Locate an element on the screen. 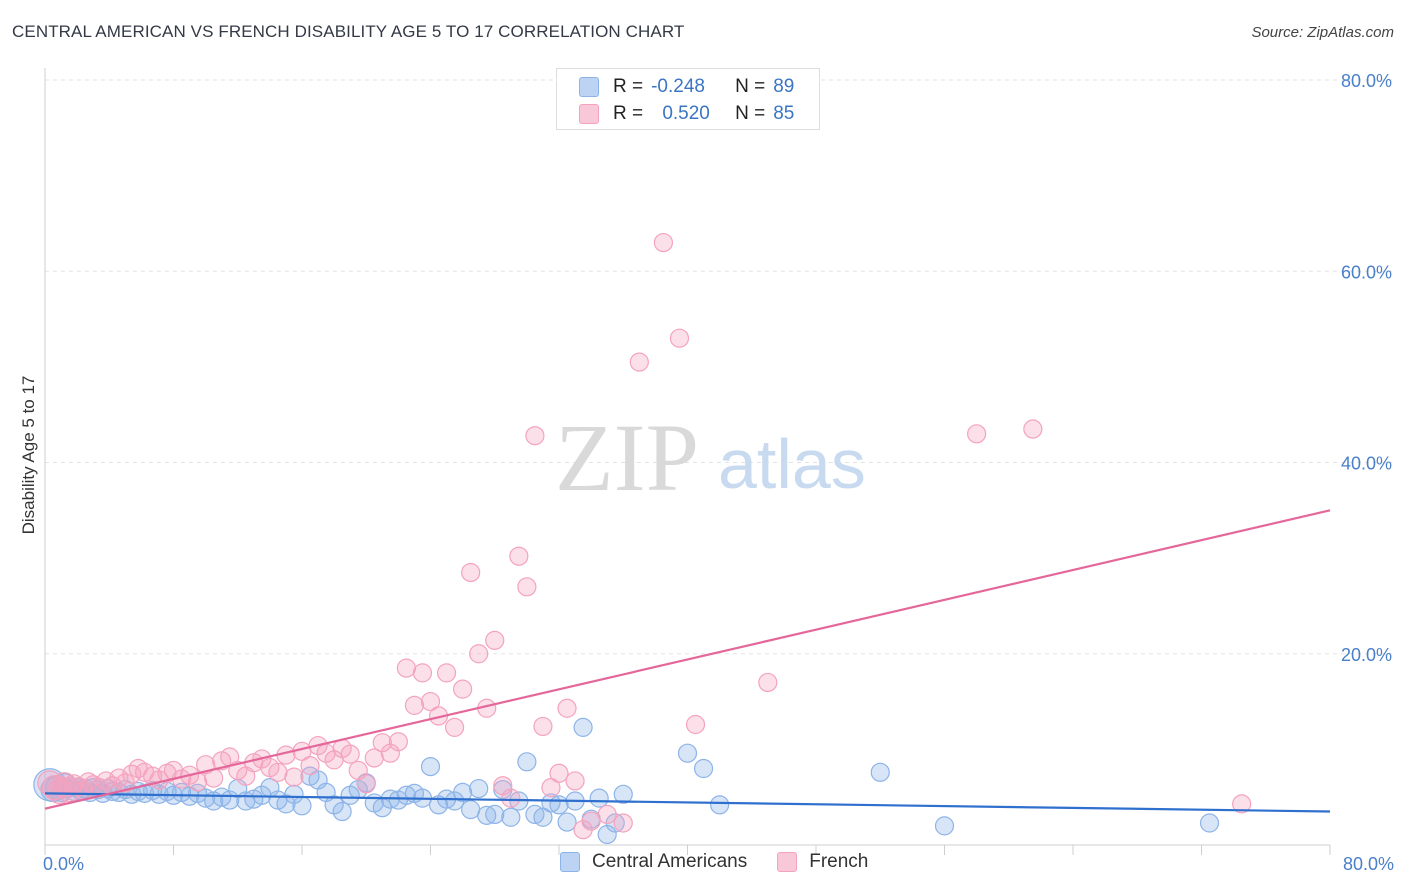 This screenshot has width=1406, height=892. legend-label: Central Americans is located at coordinates (670, 861).